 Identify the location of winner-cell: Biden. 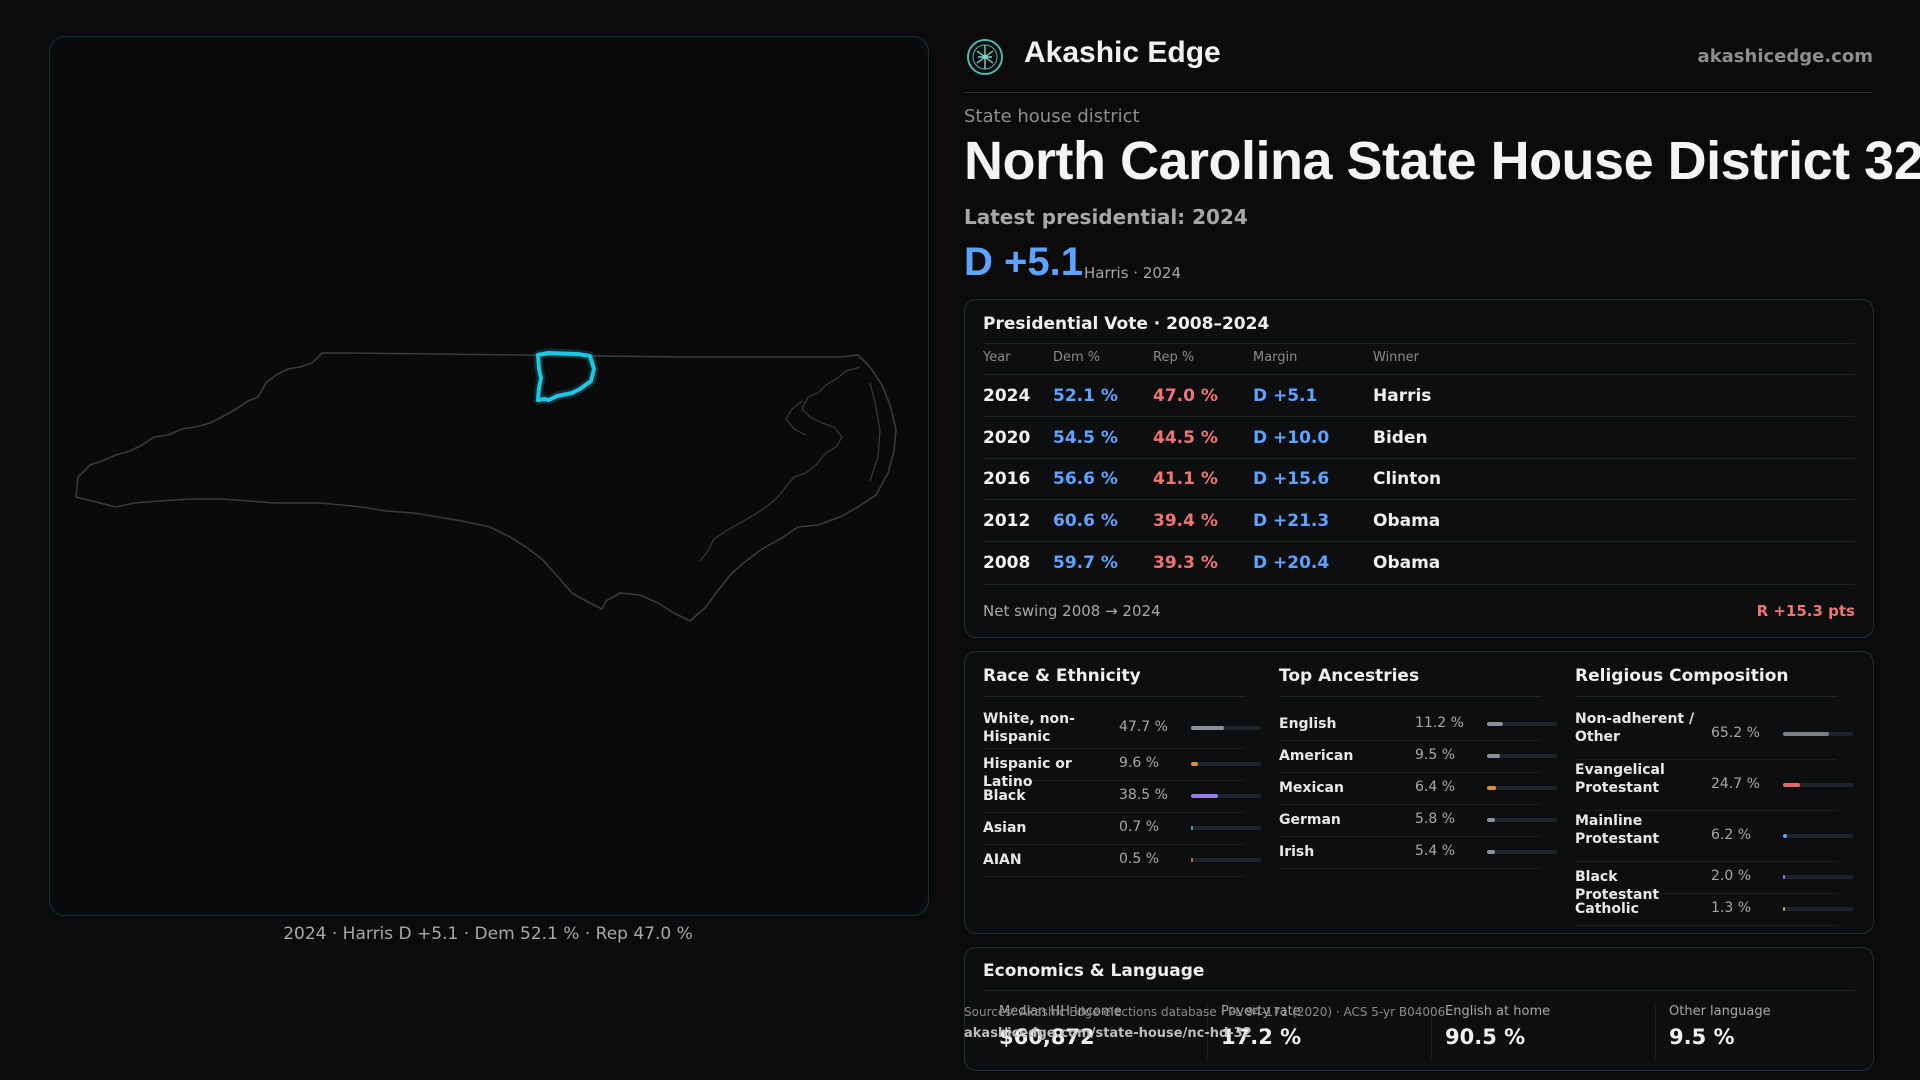
(1400, 438).